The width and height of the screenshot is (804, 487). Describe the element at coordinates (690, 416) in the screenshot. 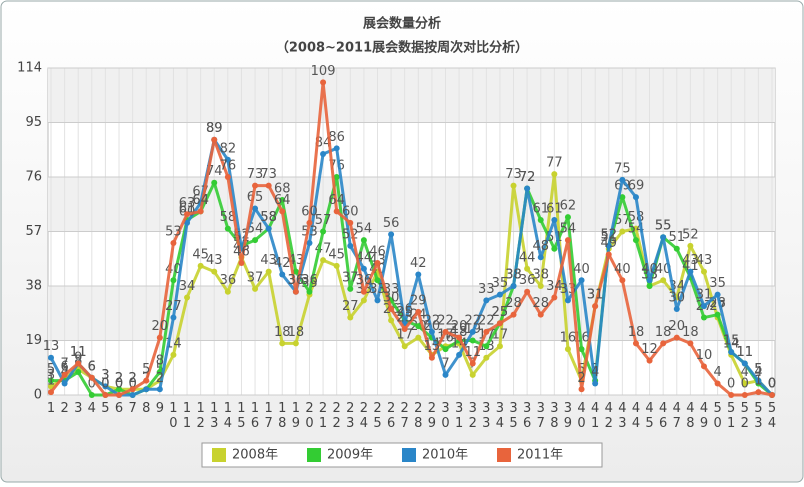

I see `x-tick-label: 48` at that location.